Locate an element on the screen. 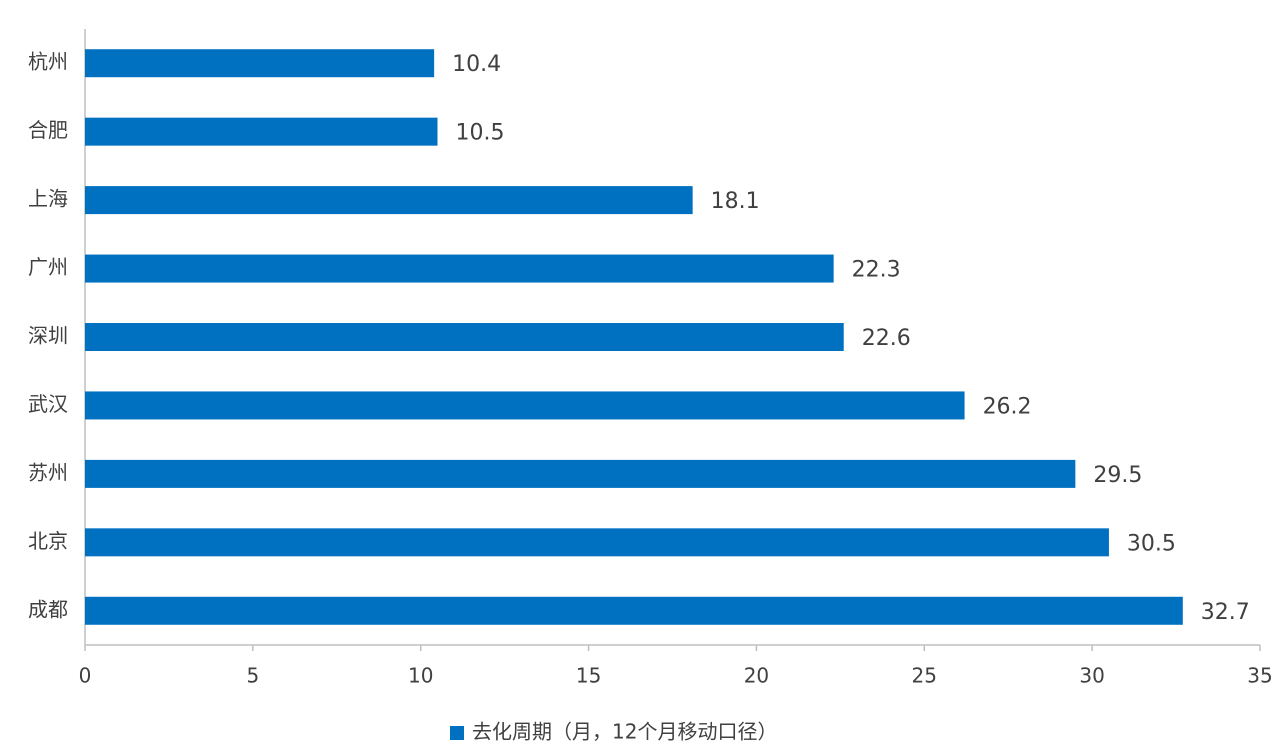 The image size is (1280, 756). value-label: 10.5 is located at coordinates (480, 133).